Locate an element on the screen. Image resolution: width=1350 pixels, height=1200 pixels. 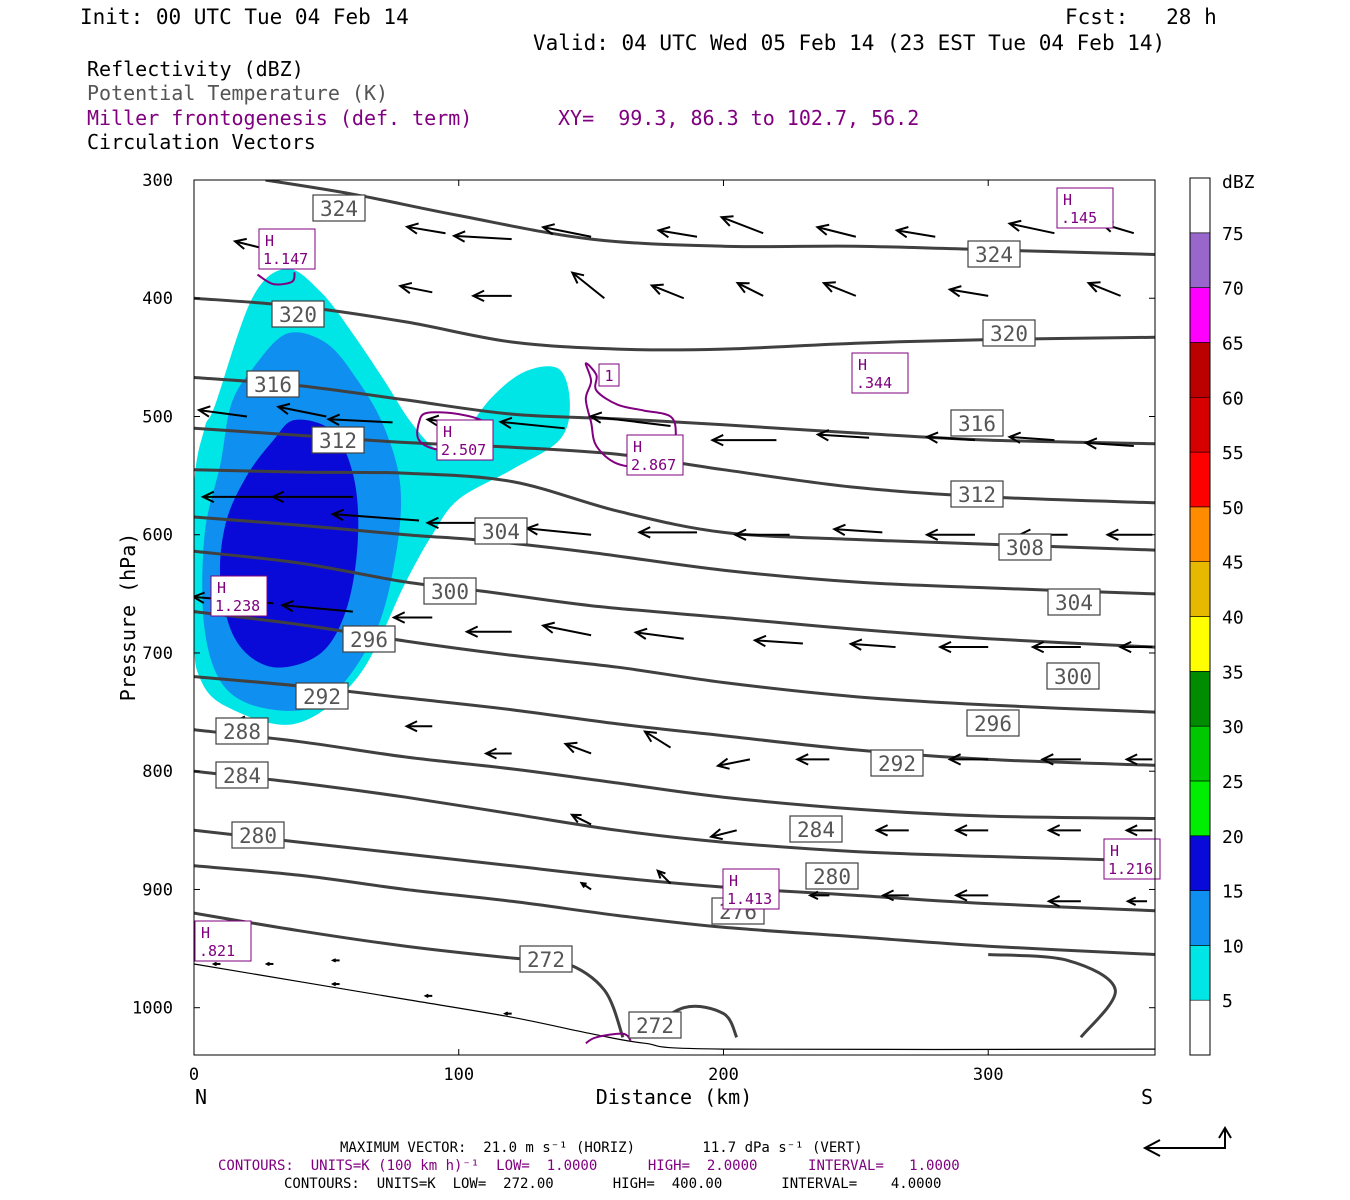
theta-contour-unlabeled is located at coordinates (1052, 996).